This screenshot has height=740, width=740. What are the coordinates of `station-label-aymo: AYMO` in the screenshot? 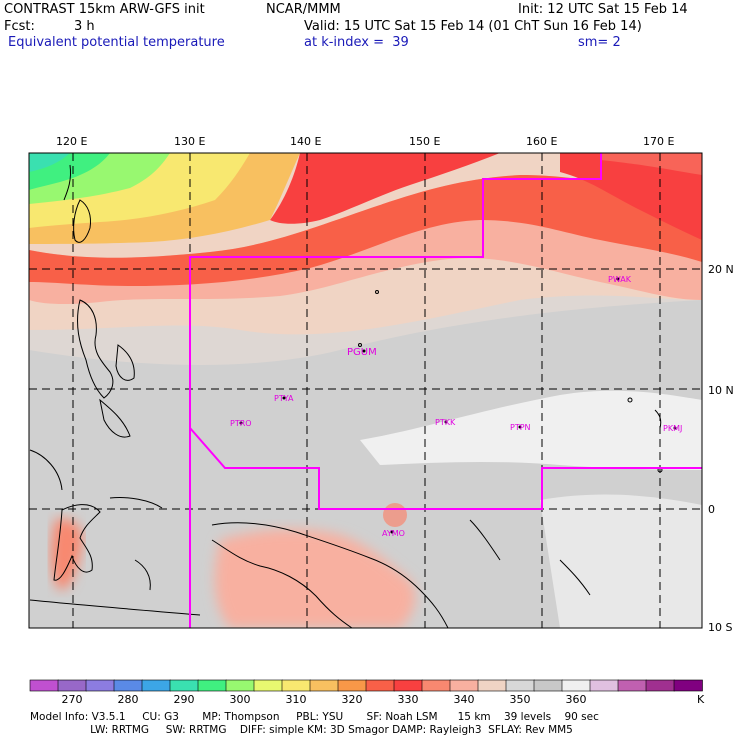 It's located at (393, 533).